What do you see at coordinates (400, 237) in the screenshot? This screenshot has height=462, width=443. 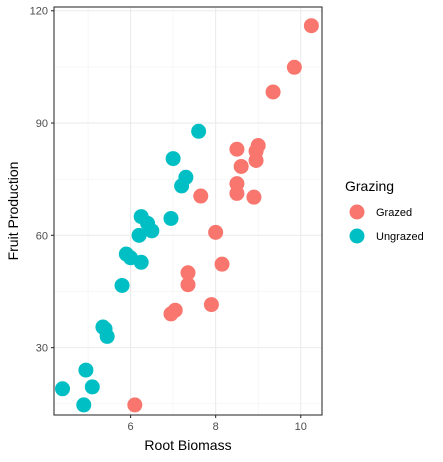 I see `legend-label-ungrazed: Ungrazed` at bounding box center [400, 237].